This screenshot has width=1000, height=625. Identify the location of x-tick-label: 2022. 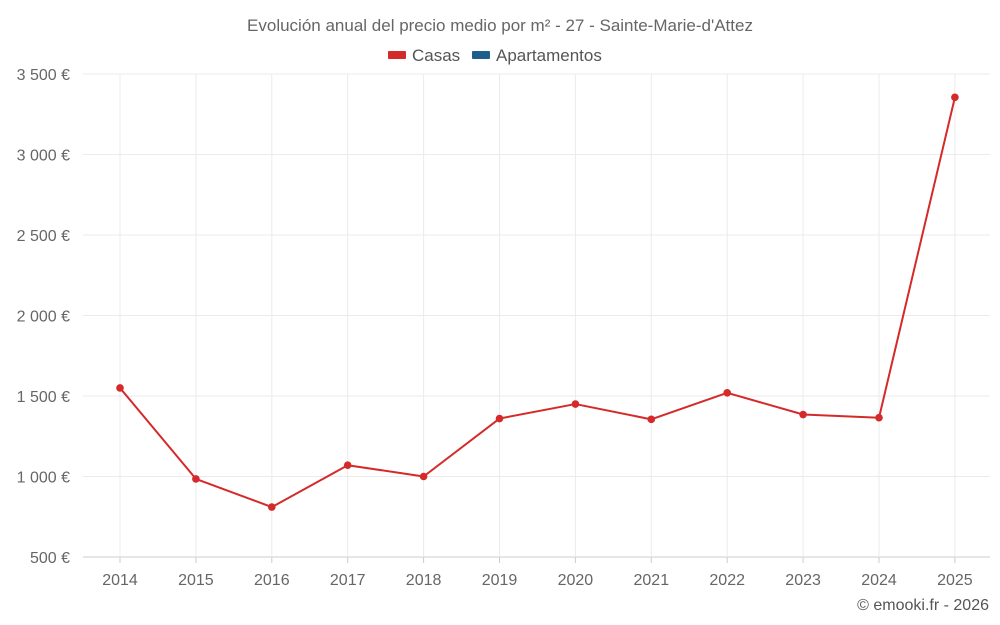
(727, 580).